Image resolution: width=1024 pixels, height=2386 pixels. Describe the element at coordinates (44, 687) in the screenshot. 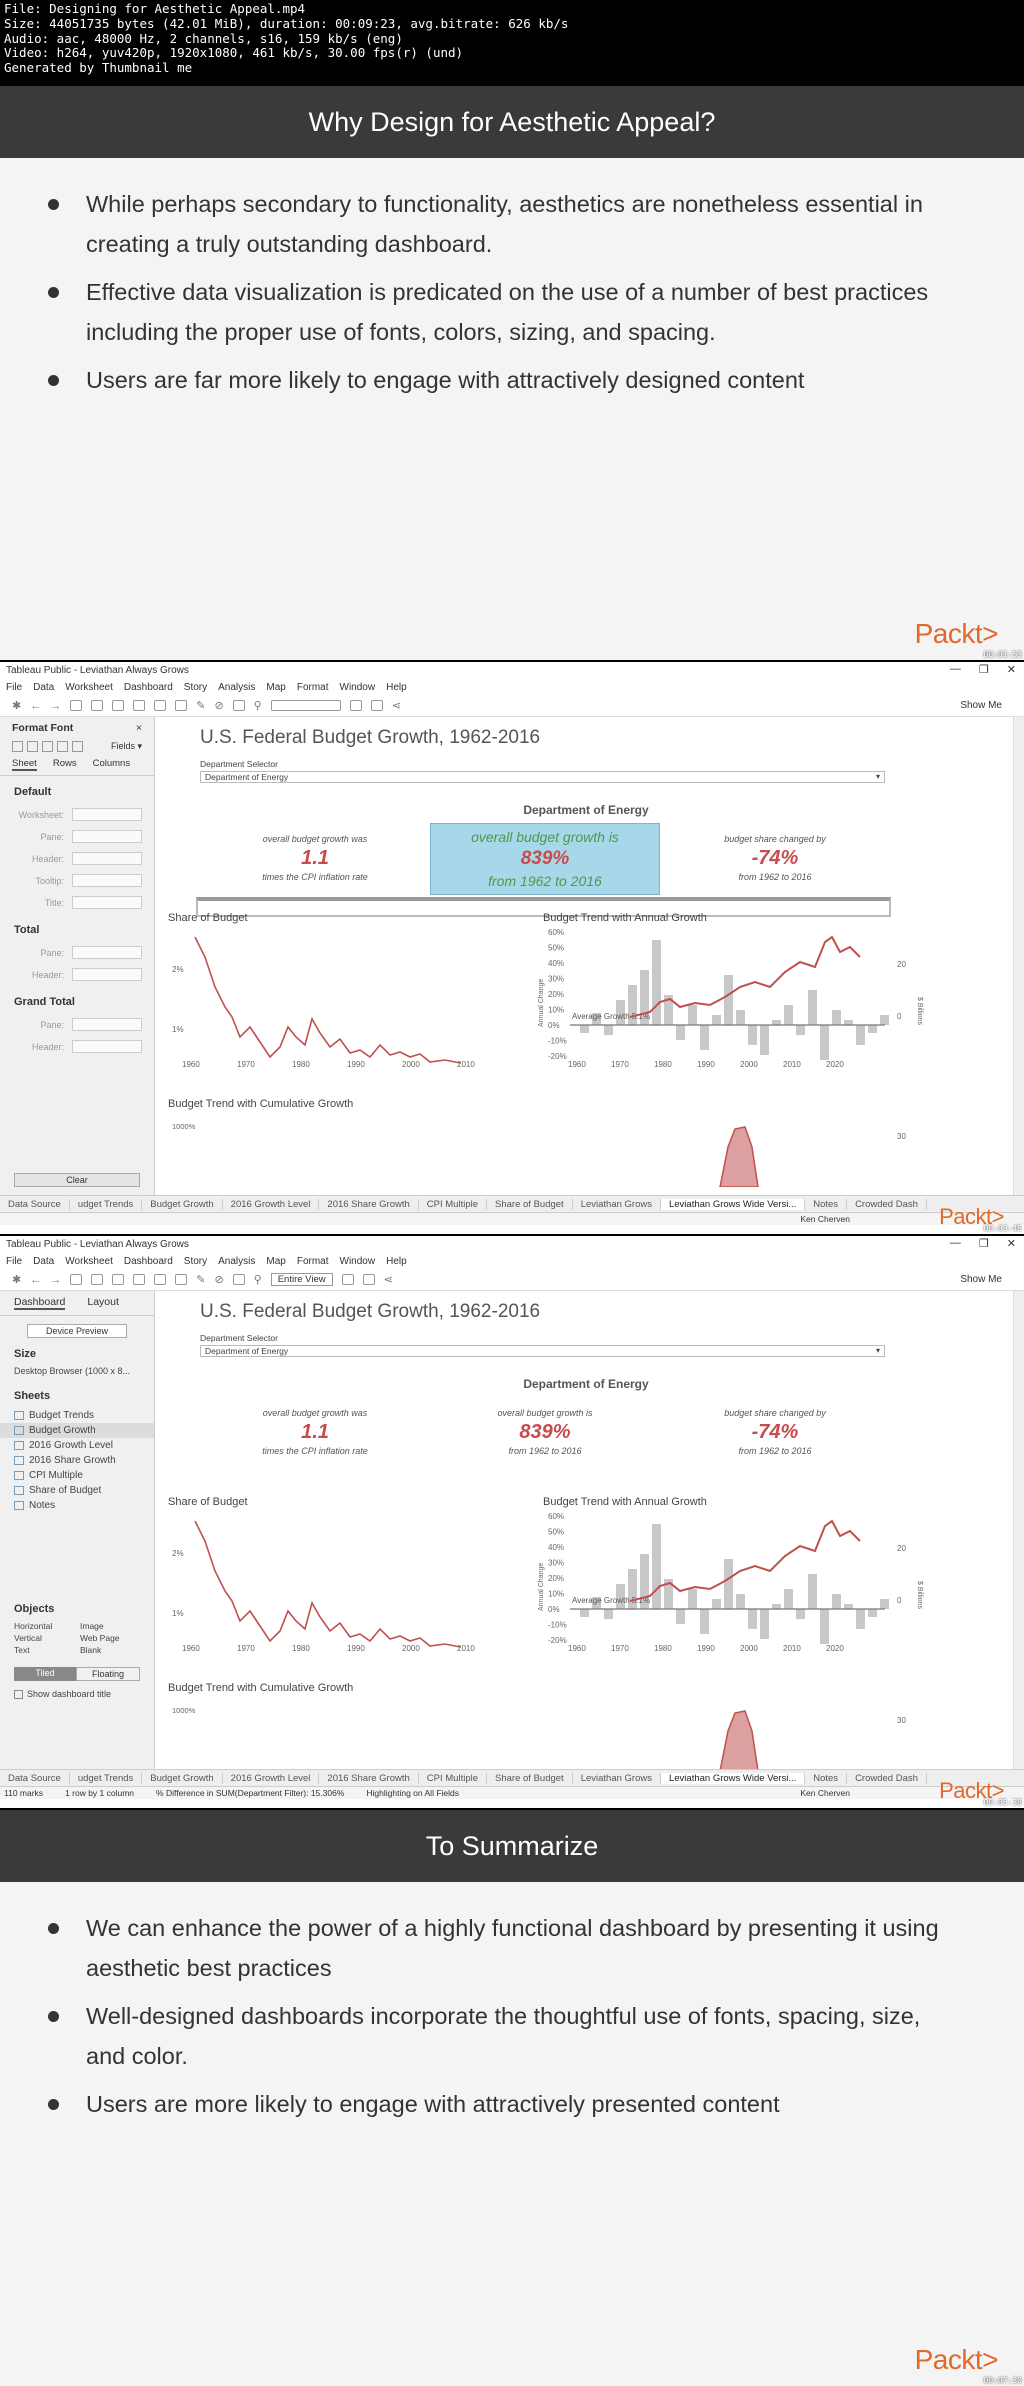

I see `menu-data: Data` at that location.